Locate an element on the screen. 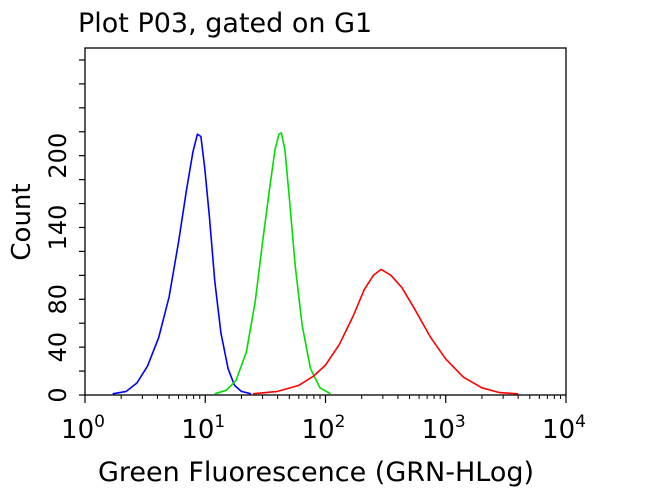 This screenshot has width=650, height=488. x-tick-exponent: 2 is located at coordinates (340, 422).